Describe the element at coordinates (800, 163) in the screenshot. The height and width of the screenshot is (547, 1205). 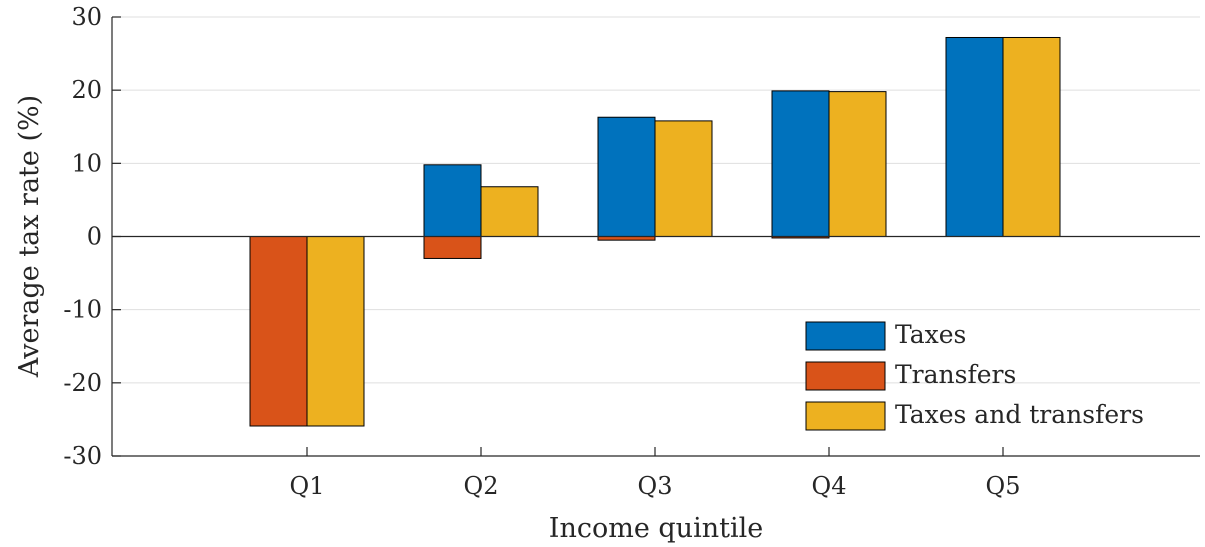
I see `bar-taxes-q4` at that location.